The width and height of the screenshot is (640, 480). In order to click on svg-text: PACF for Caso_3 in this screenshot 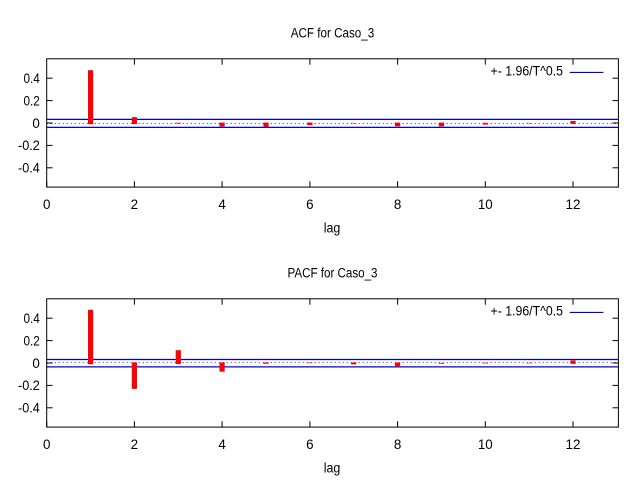, I will do `click(333, 273)`.